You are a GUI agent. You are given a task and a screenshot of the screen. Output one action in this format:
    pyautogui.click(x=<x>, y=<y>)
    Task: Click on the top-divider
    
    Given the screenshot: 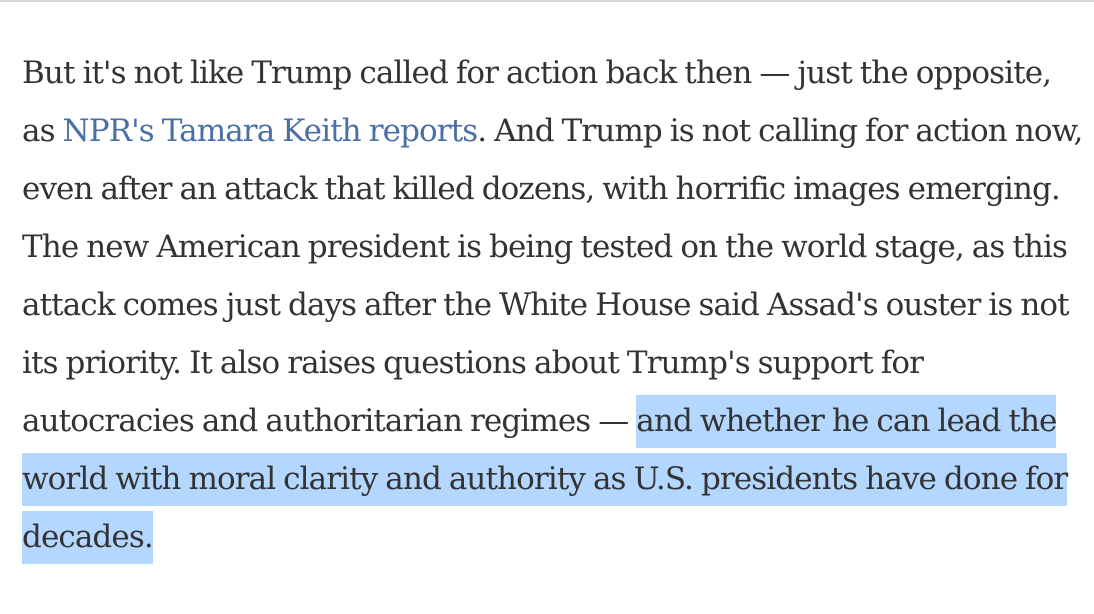 What is the action you would take?
    pyautogui.click(x=547, y=1)
    